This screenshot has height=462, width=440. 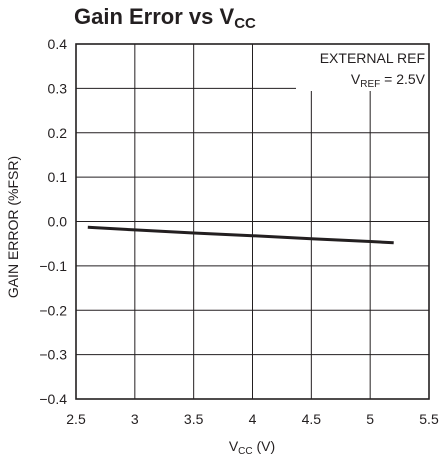 I want to click on y-tick-label: −0.4, so click(x=53, y=399).